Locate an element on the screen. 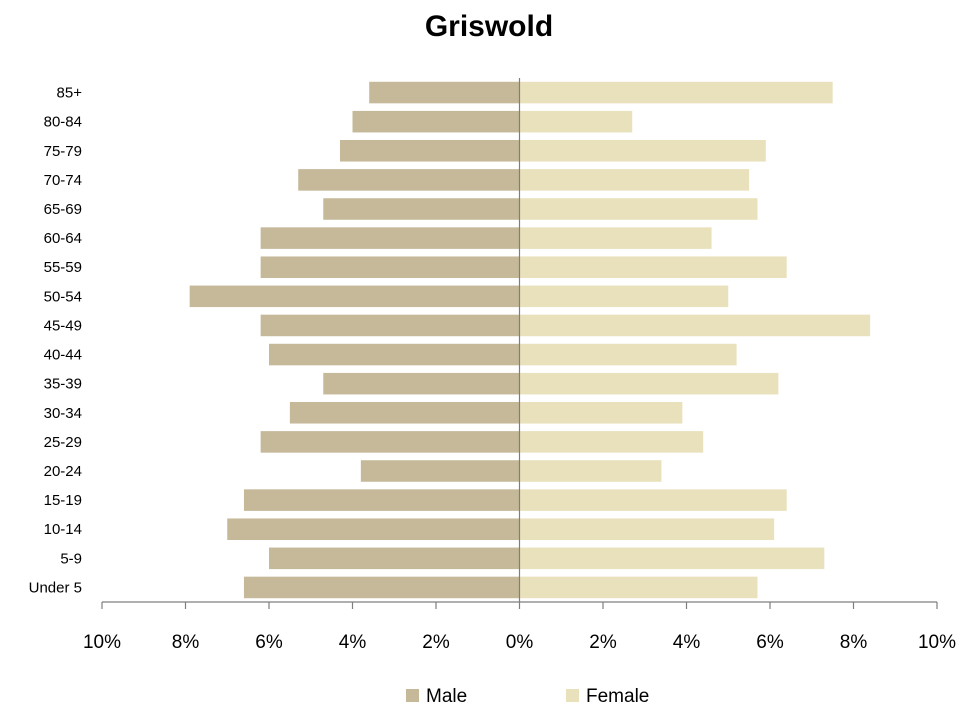  category-label: 85+ is located at coordinates (70, 93).